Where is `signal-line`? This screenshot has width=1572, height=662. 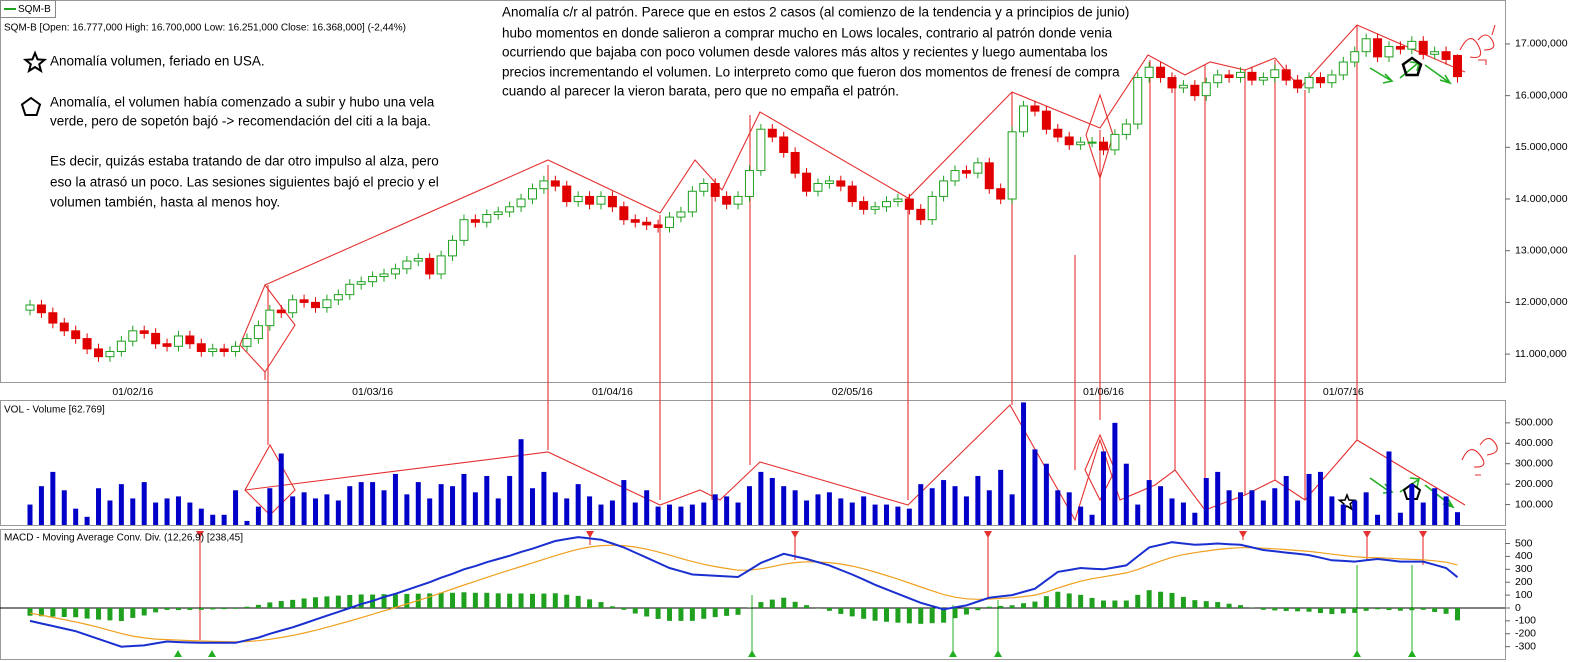 signal-line is located at coordinates (743, 593).